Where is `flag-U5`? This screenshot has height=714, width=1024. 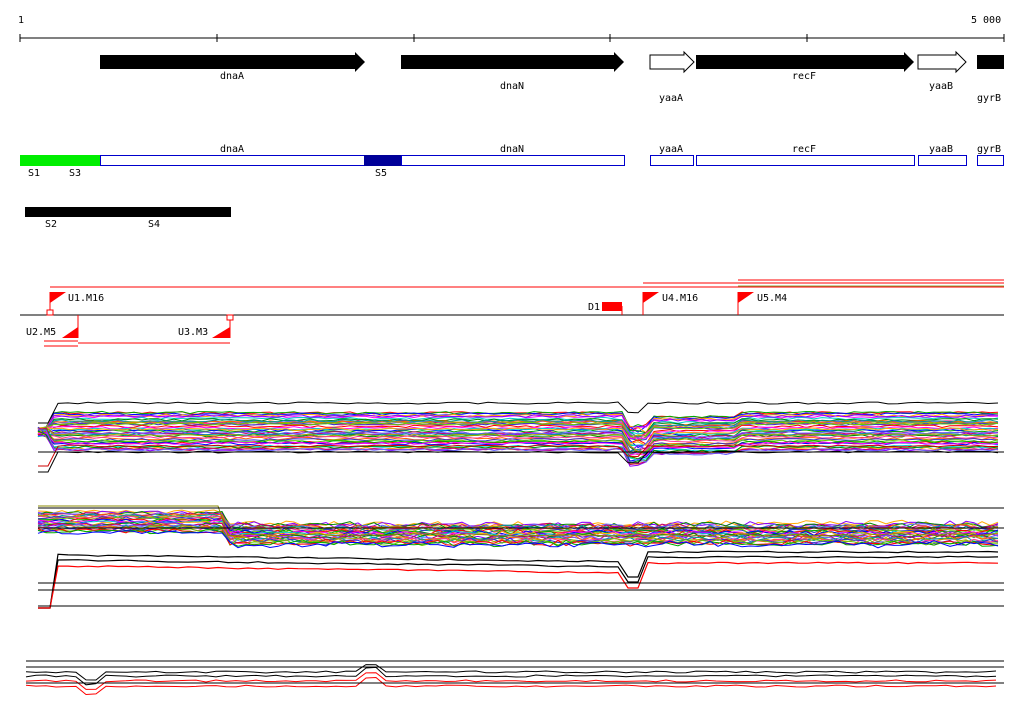 flag-U5 is located at coordinates (746, 297).